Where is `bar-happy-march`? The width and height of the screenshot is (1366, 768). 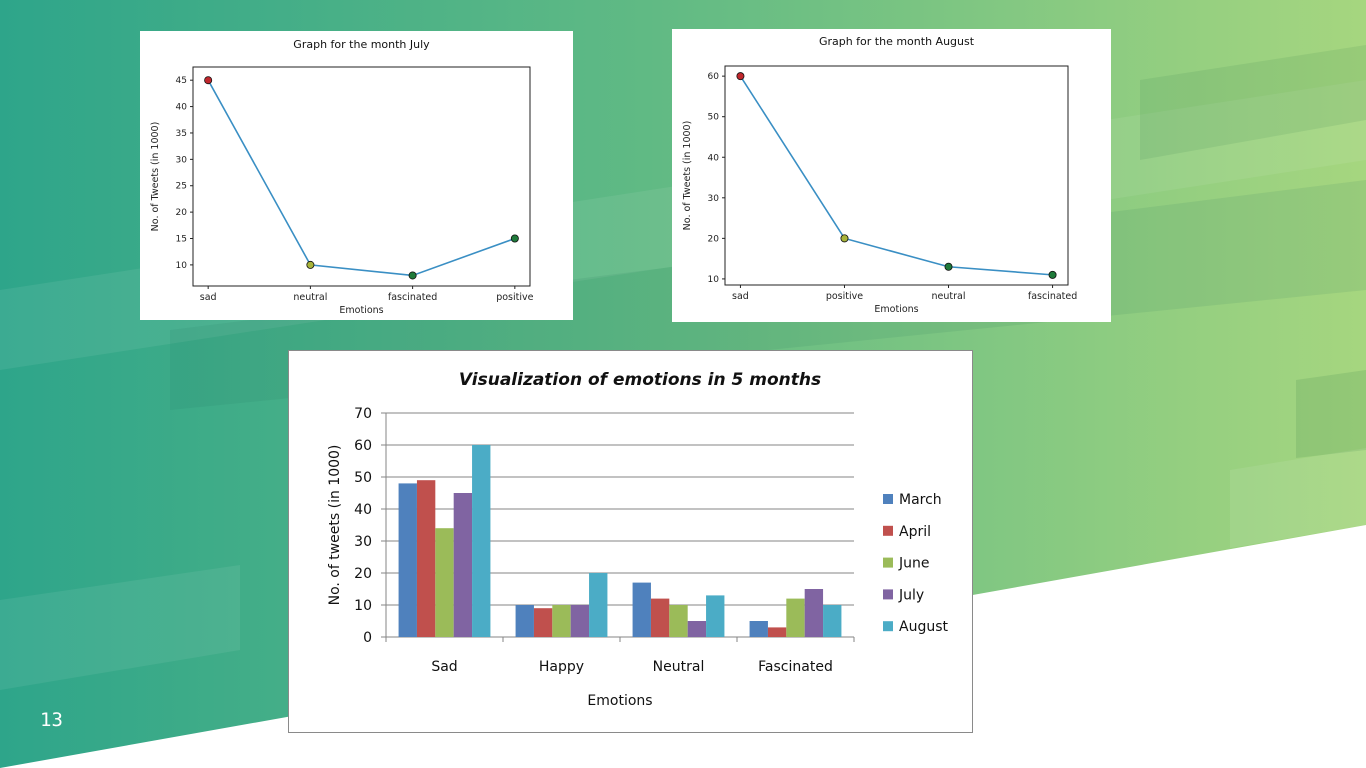 bar-happy-march is located at coordinates (524, 621).